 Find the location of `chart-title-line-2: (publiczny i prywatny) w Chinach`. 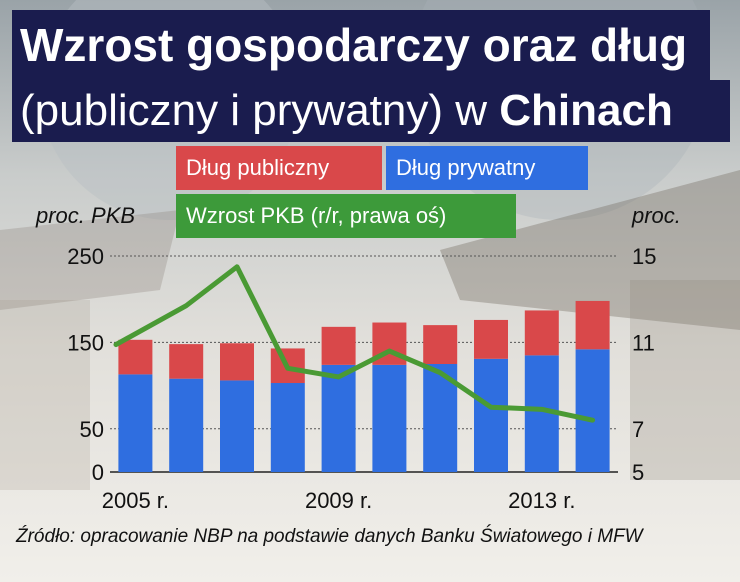

chart-title-line-2: (publiczny i prywatny) w Chinach is located at coordinates (371, 111).